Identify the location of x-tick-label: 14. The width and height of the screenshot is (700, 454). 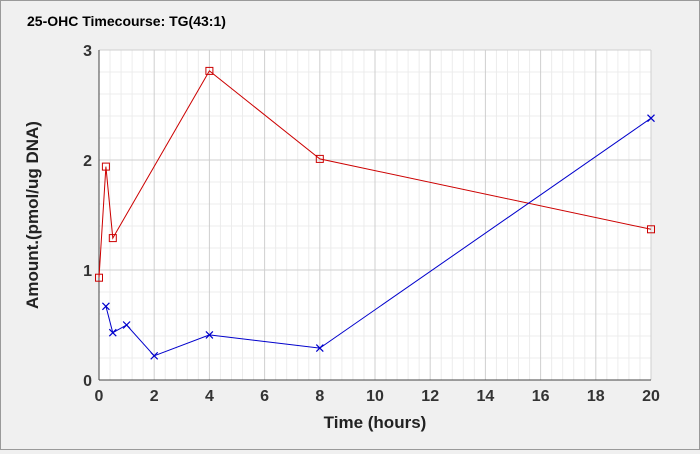
(486, 396).